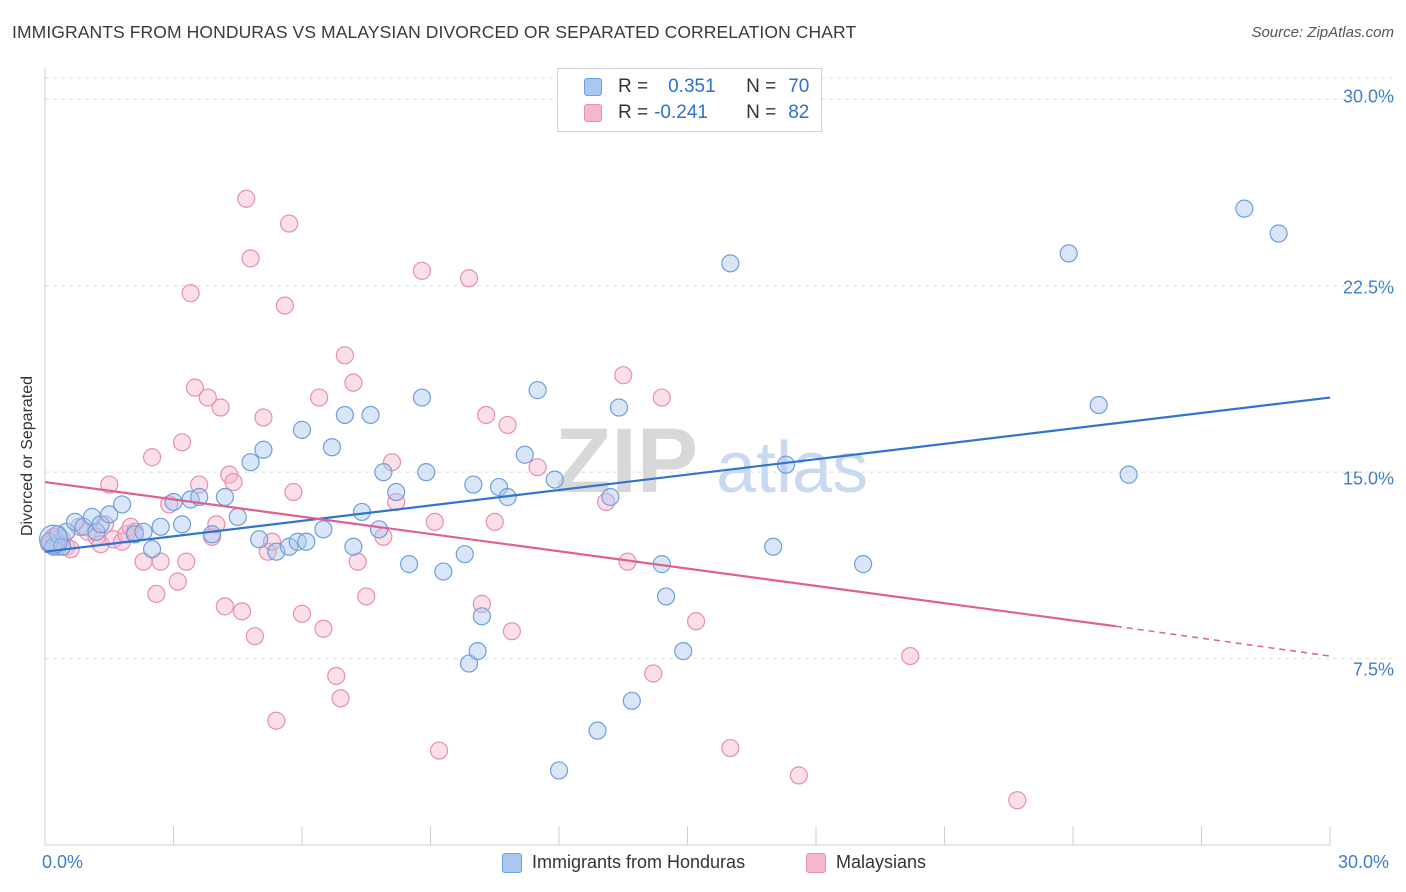  Describe the element at coordinates (692, 86) in the screenshot. I see `legend-r-value: 0.351` at that location.